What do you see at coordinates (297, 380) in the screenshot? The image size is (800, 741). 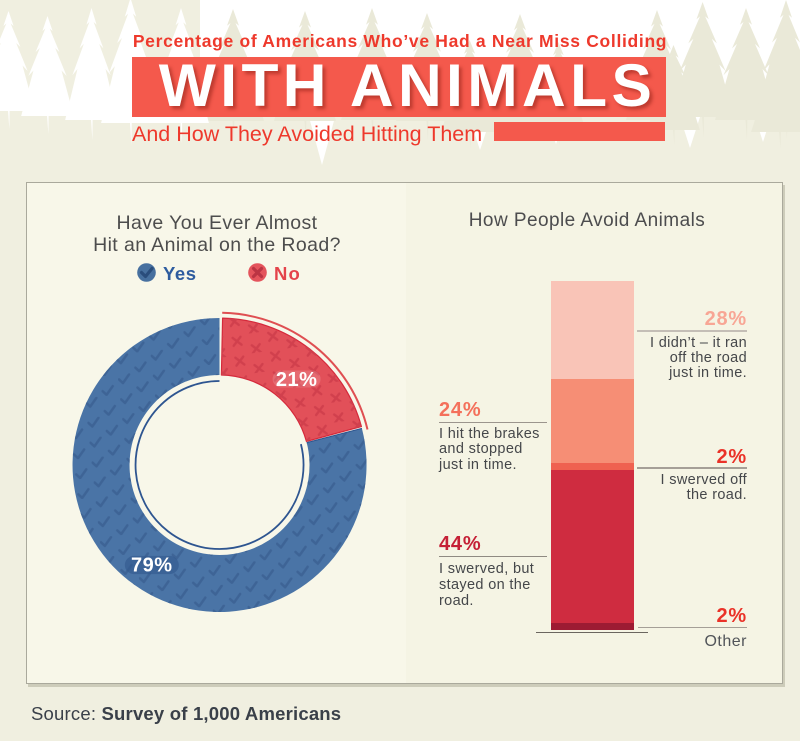 I see `svg-text: 21%` at bounding box center [297, 380].